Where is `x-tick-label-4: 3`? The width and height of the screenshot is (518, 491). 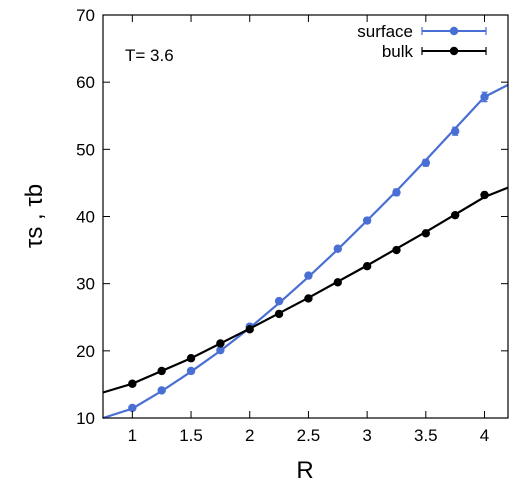
x-tick-label-4: 3 is located at coordinates (366, 435).